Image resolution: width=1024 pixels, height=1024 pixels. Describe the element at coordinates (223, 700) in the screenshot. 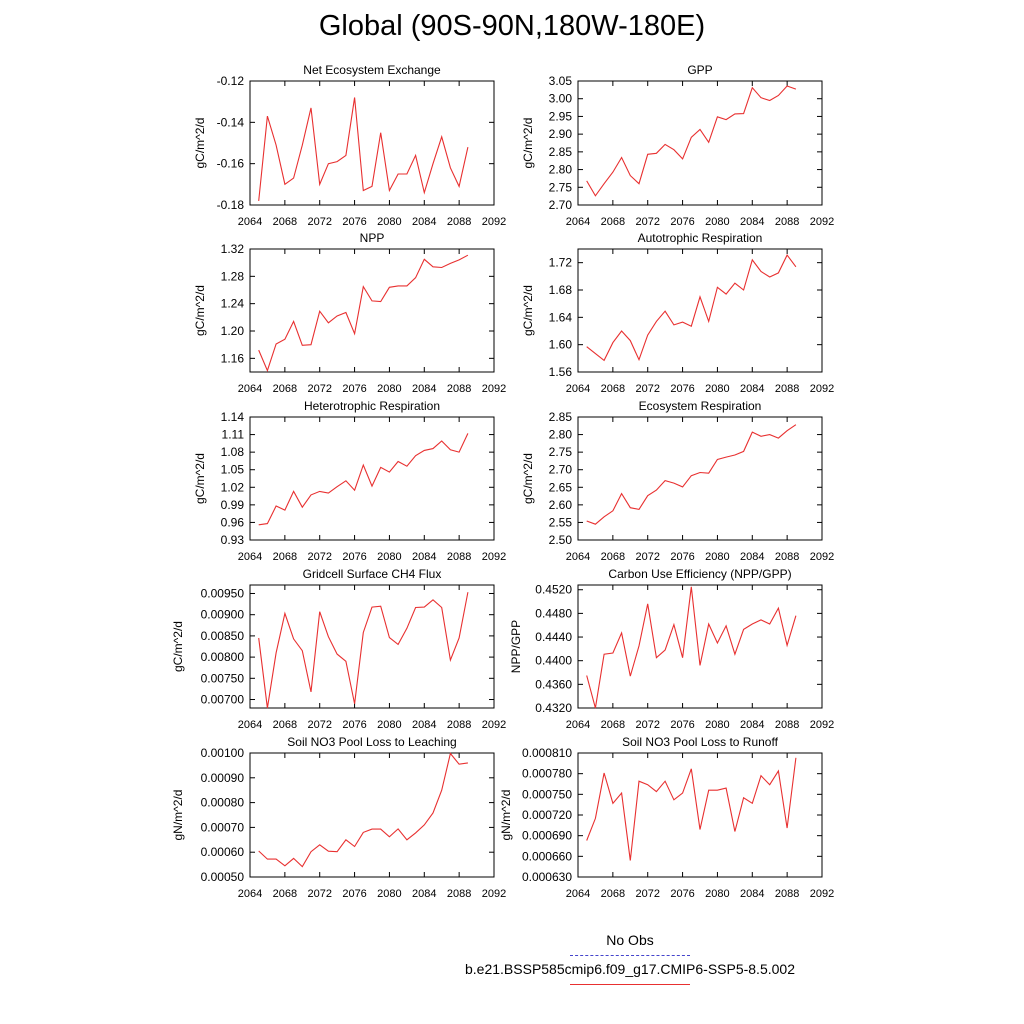

I see `y-tick-label: 0.00700` at that location.